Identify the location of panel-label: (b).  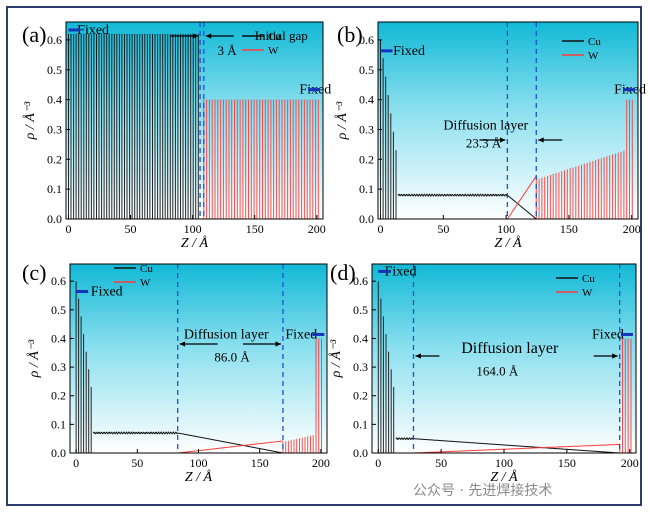
(350, 34).